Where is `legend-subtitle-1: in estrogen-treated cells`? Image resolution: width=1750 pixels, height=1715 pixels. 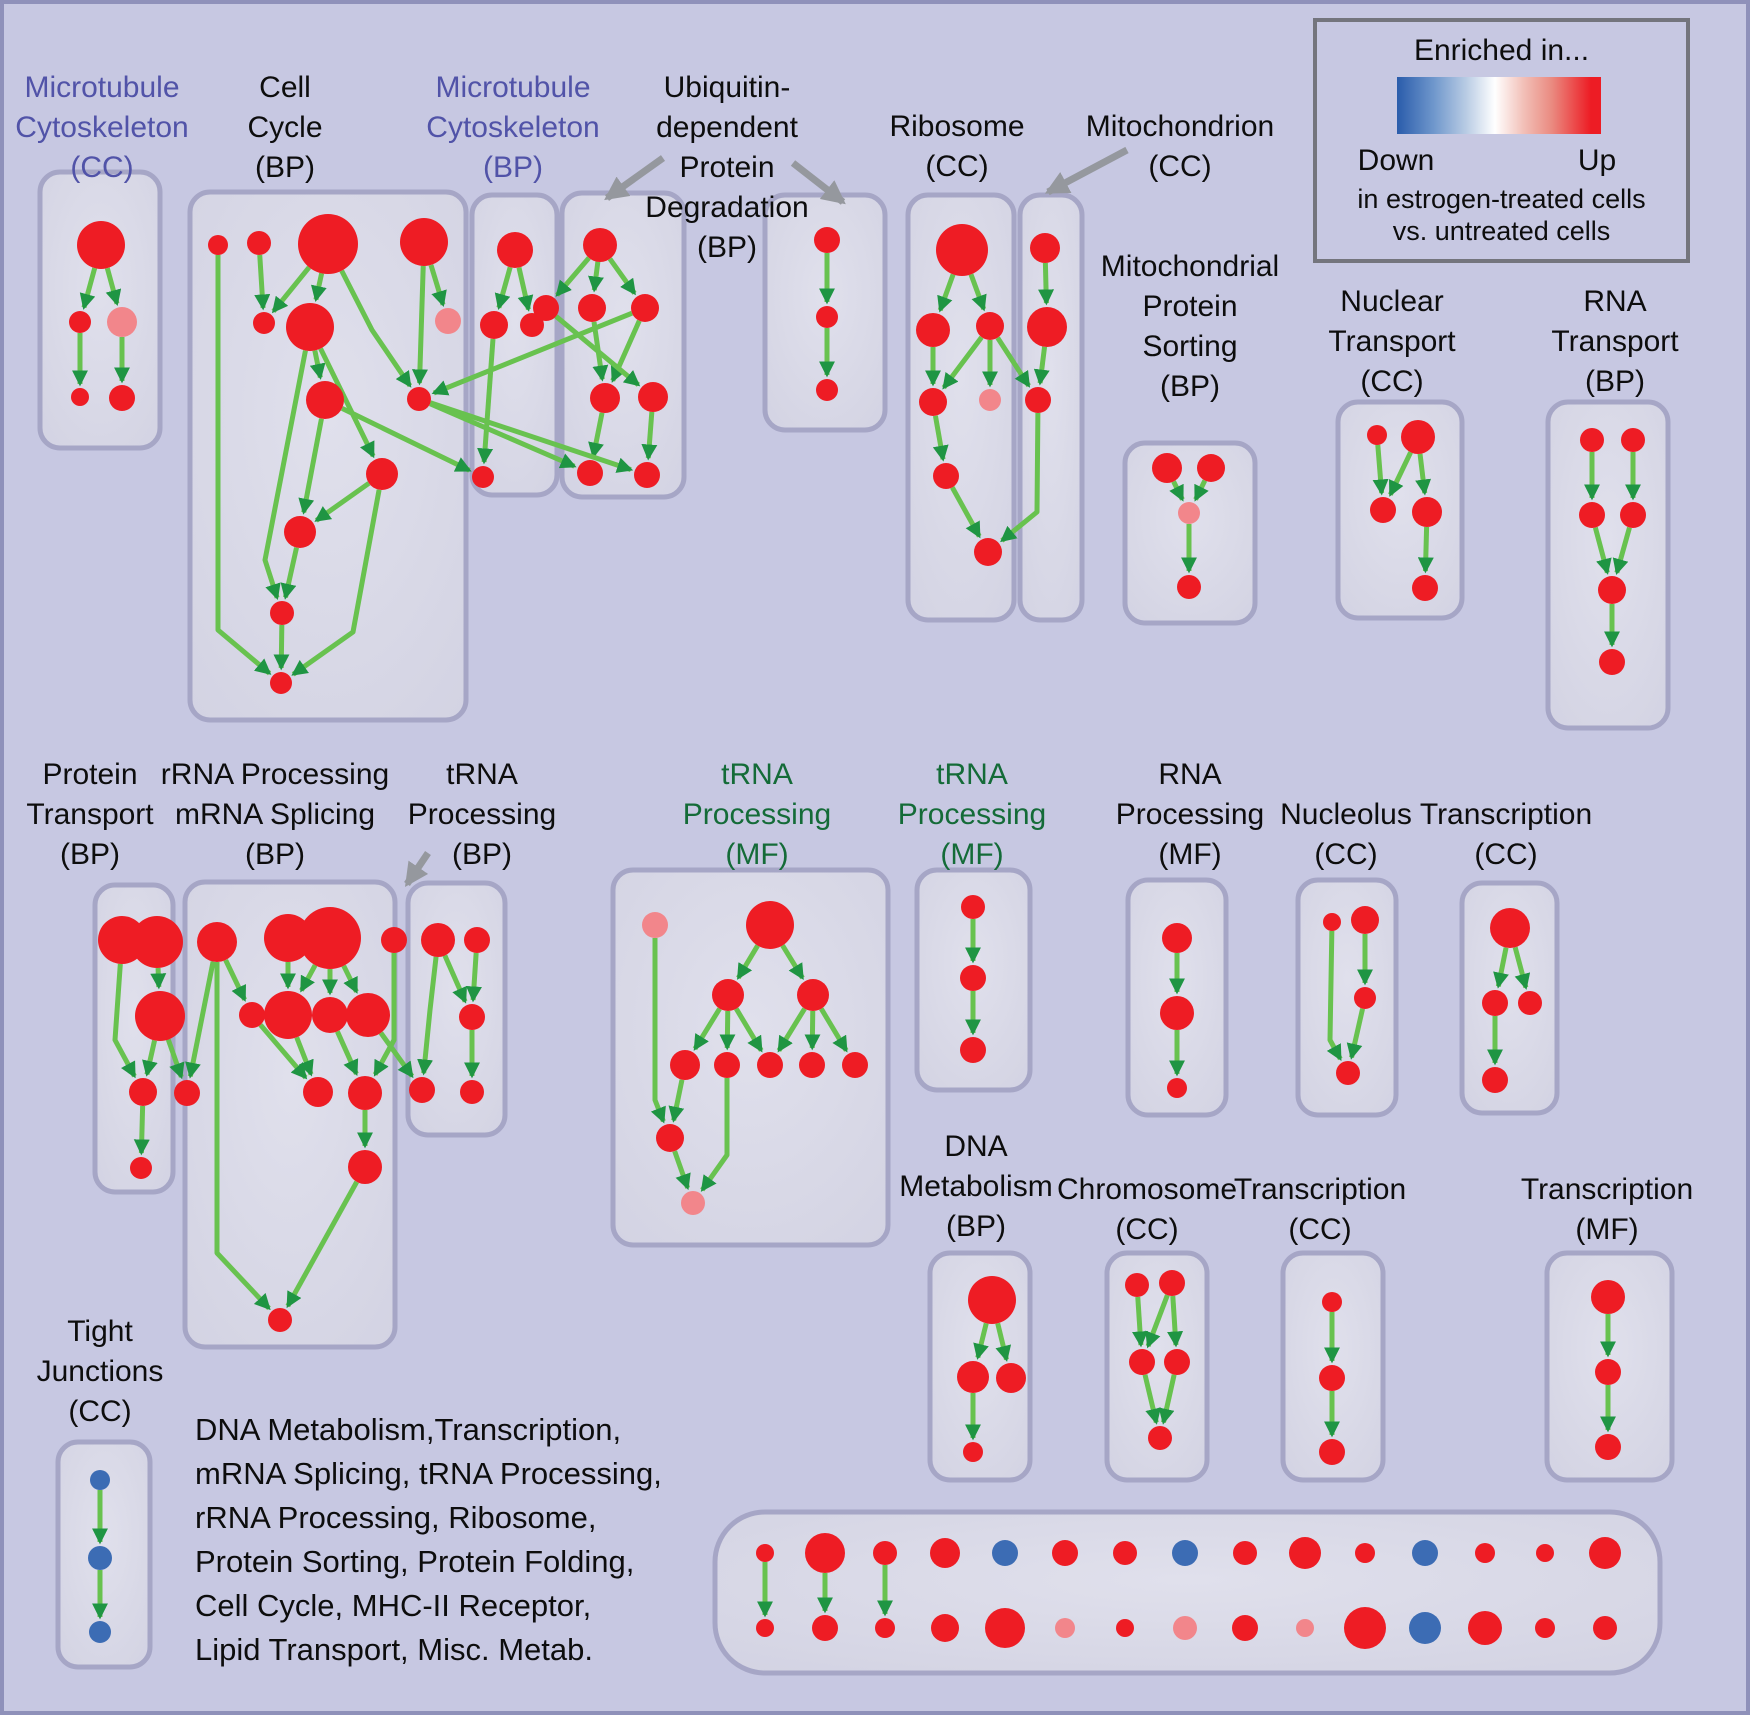
legend-subtitle-1: in estrogen-treated cells is located at coordinates (1501, 199).